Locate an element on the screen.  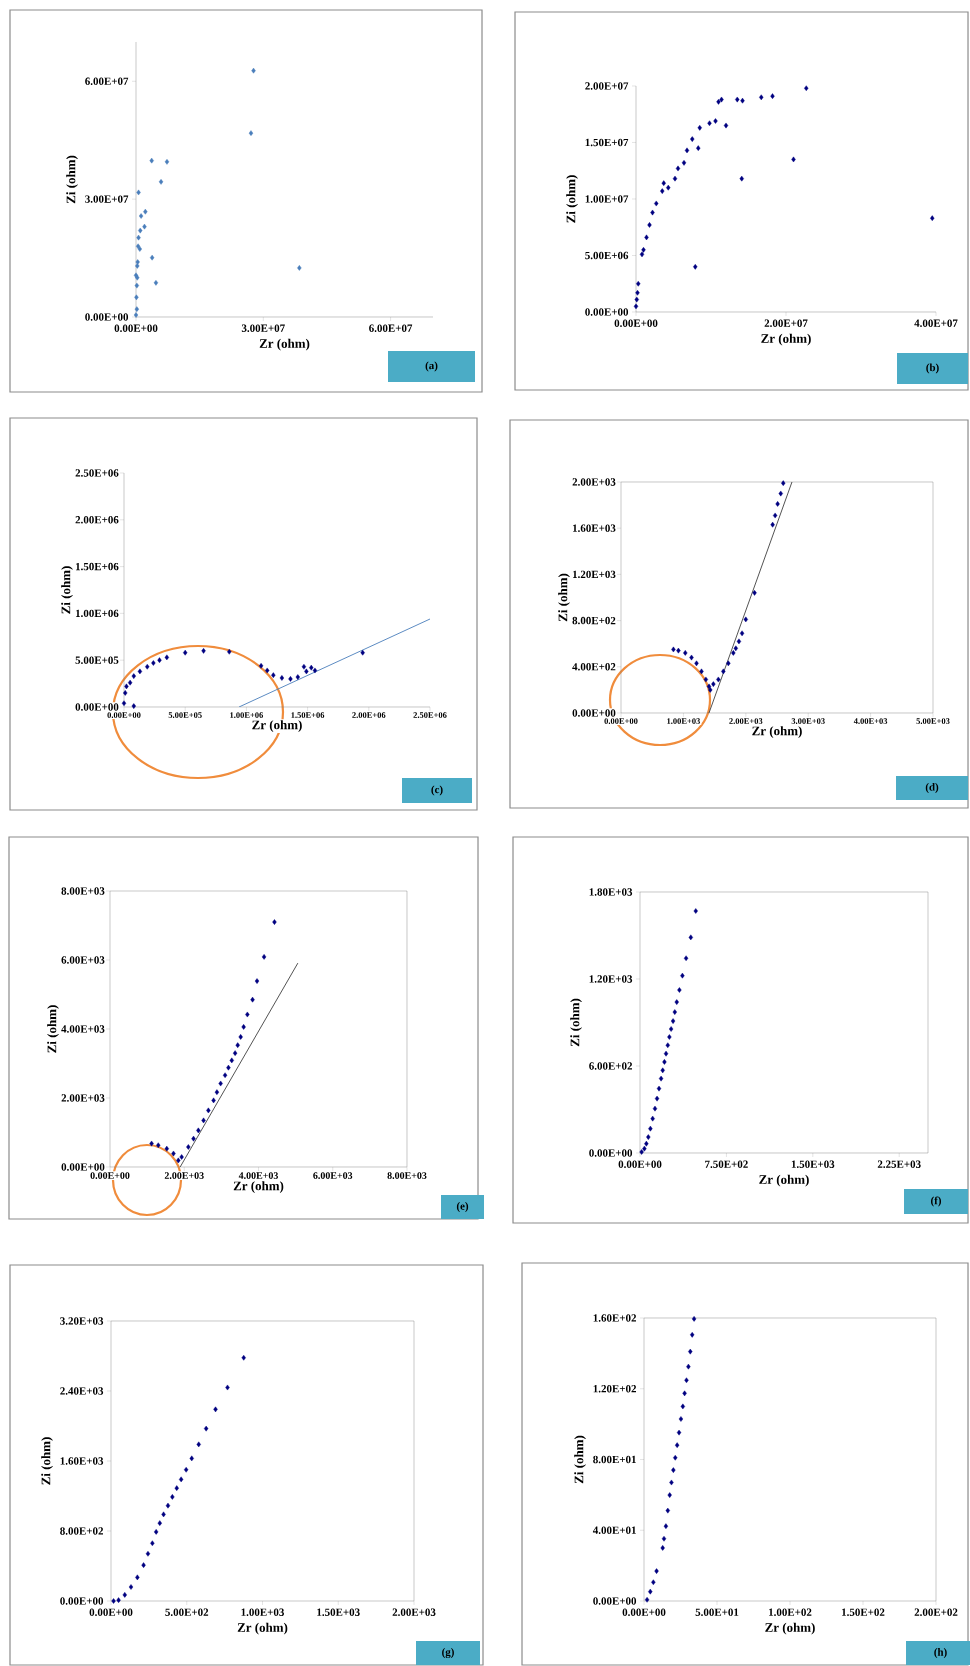
x-tick-label: 1.00E+02 is located at coordinates (790, 1612).